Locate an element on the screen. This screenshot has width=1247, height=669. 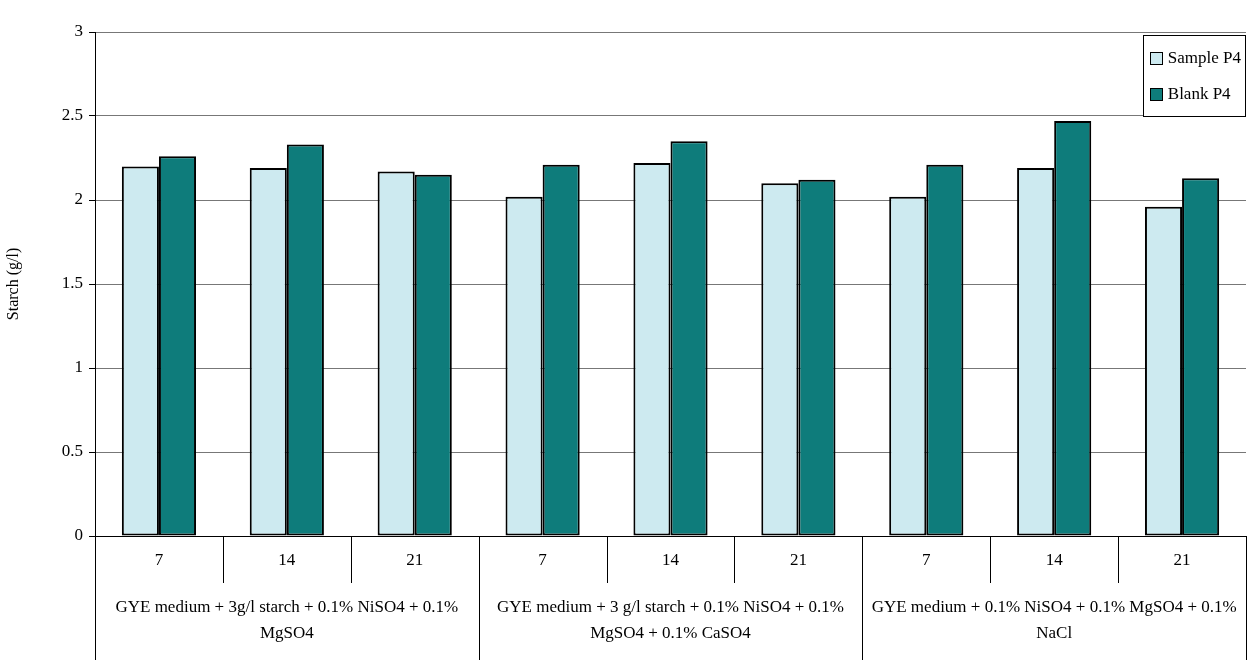
legend-label: Blank P4 is located at coordinates (1199, 94).